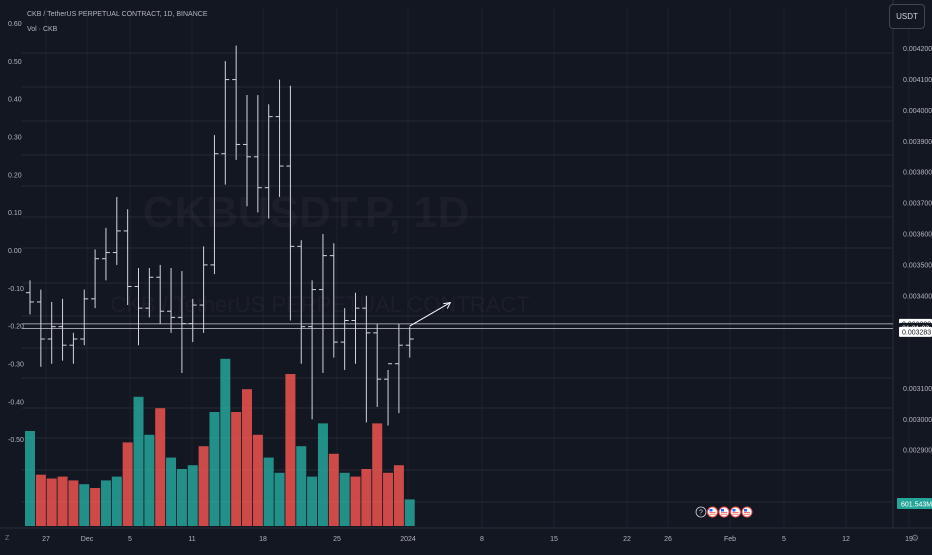  What do you see at coordinates (408, 539) in the screenshot?
I see `time-axis-tick: 2024` at bounding box center [408, 539].